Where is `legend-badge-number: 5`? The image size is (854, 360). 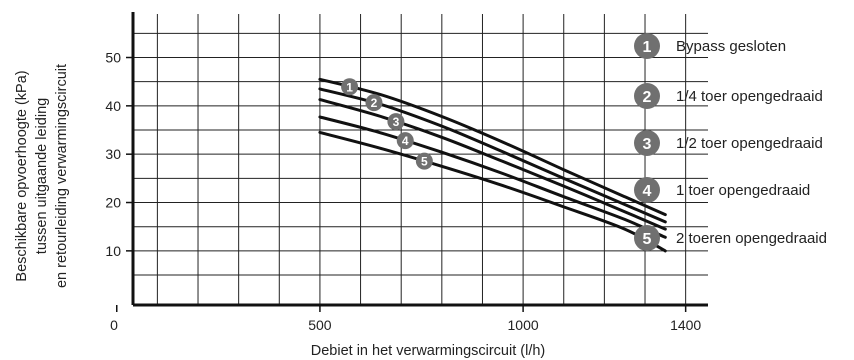 legend-badge-number: 5 is located at coordinates (647, 239).